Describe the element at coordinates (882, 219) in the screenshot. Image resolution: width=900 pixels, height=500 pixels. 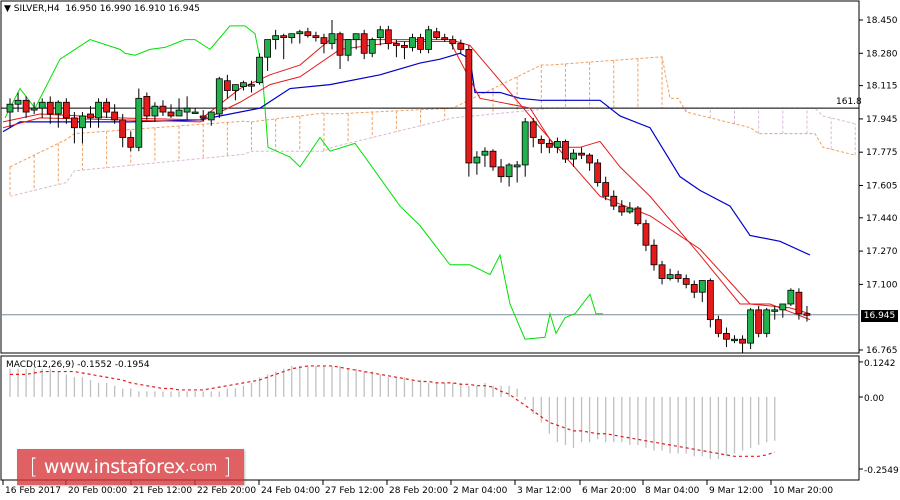
I see `price-tick: 17.440` at that location.